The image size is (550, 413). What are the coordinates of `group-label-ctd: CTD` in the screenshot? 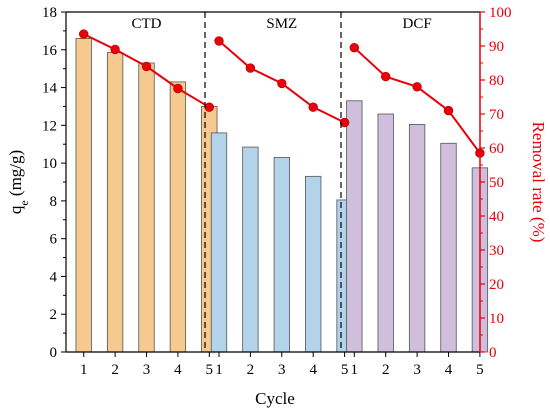 It's located at (147, 24).